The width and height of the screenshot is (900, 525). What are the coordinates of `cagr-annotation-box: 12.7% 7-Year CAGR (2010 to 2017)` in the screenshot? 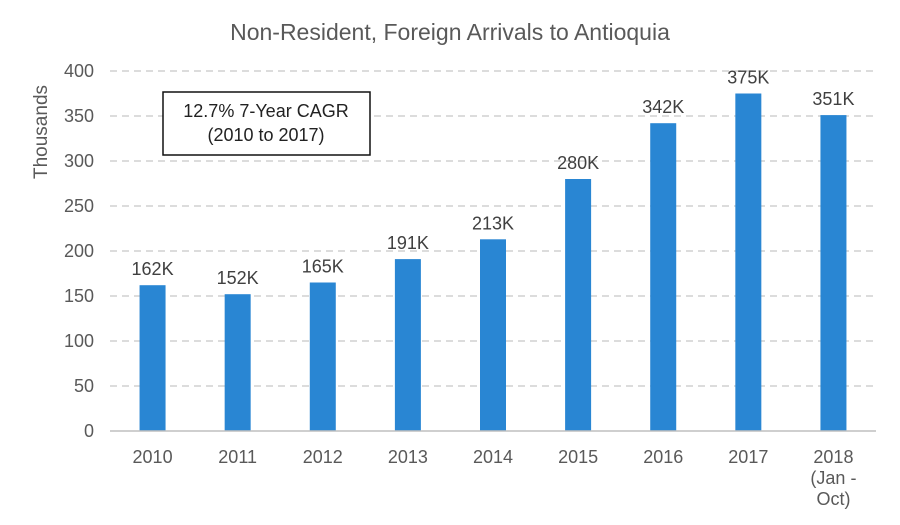 It's located at (266, 123).